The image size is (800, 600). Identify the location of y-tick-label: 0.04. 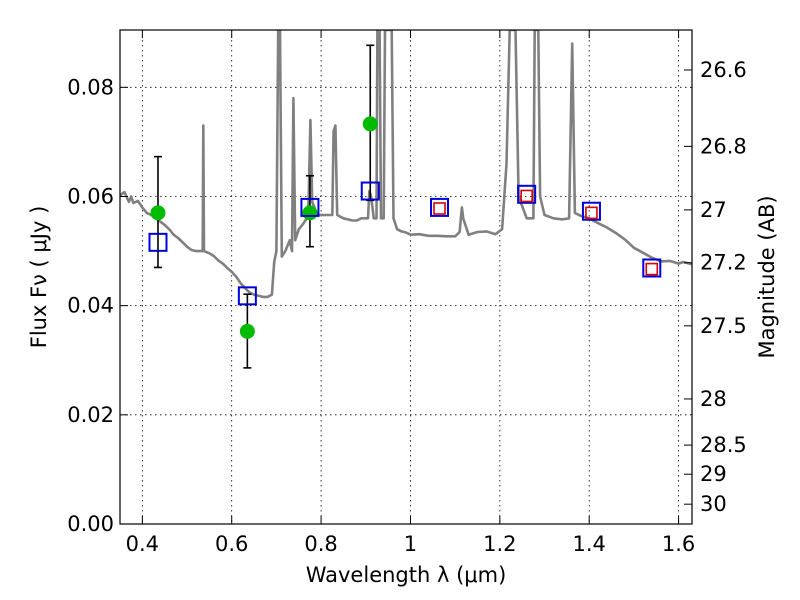
(90, 306).